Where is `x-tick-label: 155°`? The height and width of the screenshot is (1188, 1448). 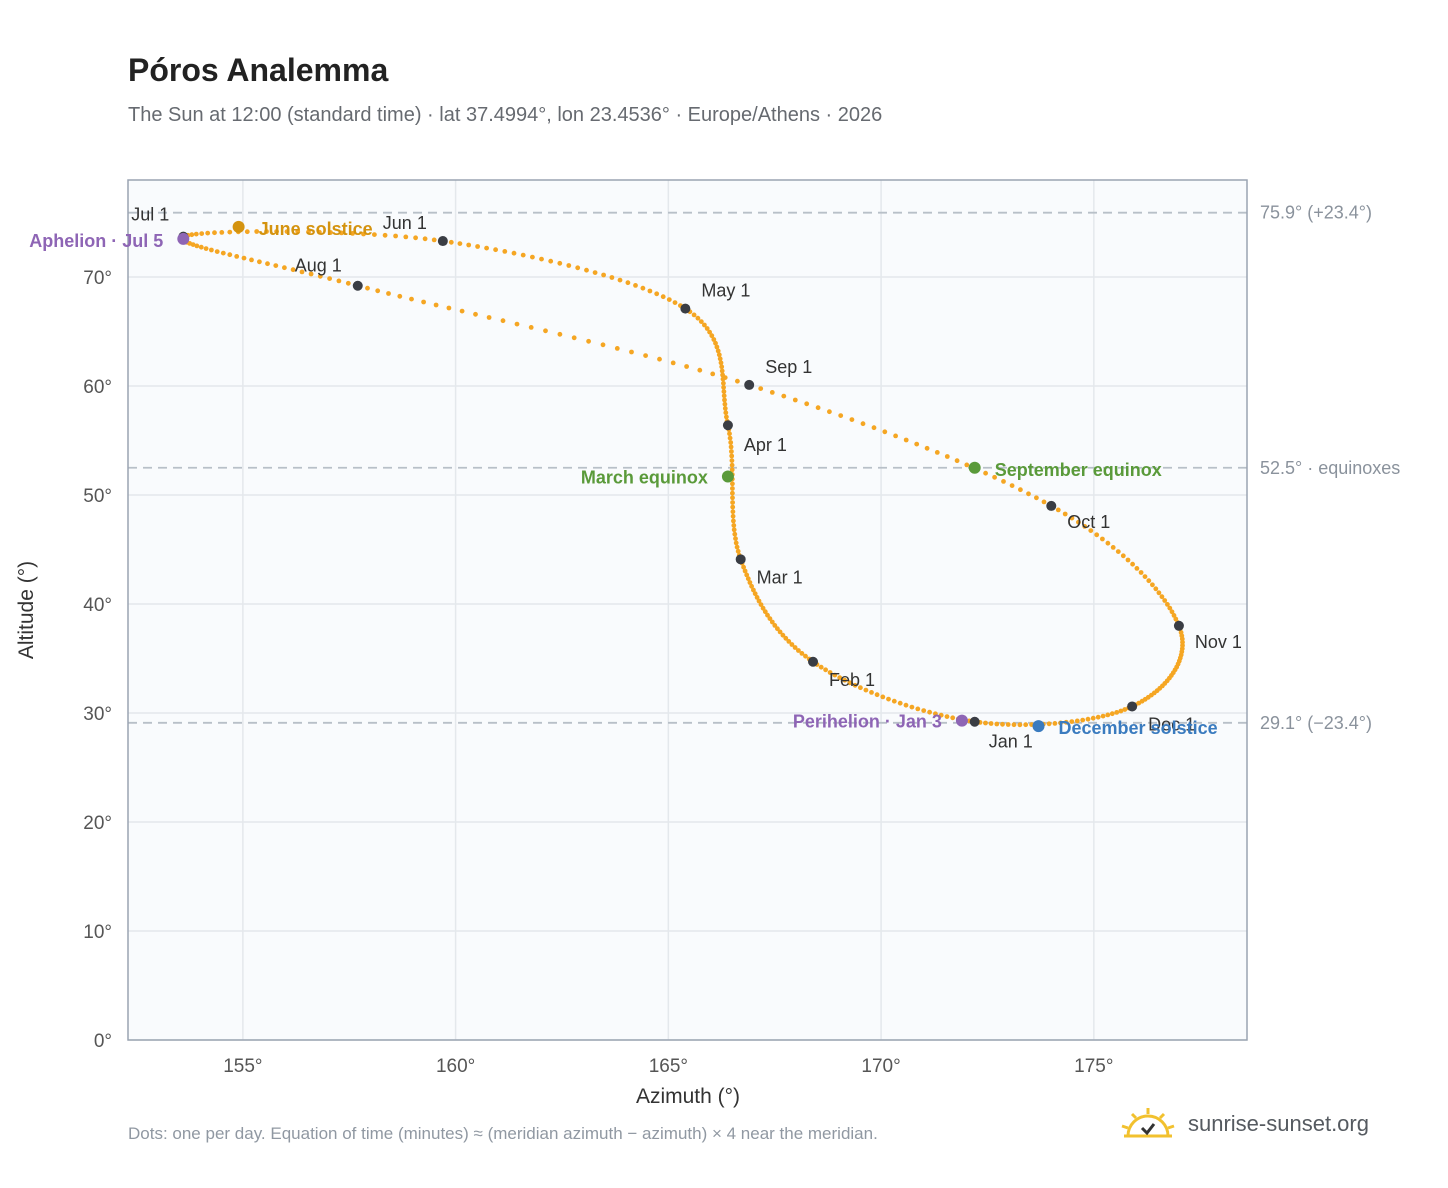 x-tick-label: 155° is located at coordinates (242, 1066).